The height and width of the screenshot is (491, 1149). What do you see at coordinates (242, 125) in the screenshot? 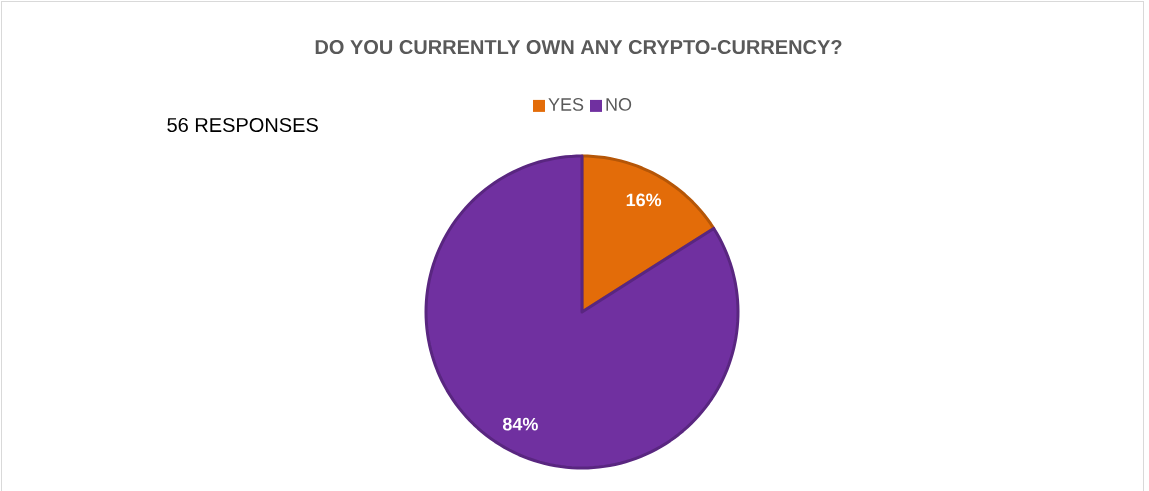
I see `text: 56 RESPONSES` at bounding box center [242, 125].